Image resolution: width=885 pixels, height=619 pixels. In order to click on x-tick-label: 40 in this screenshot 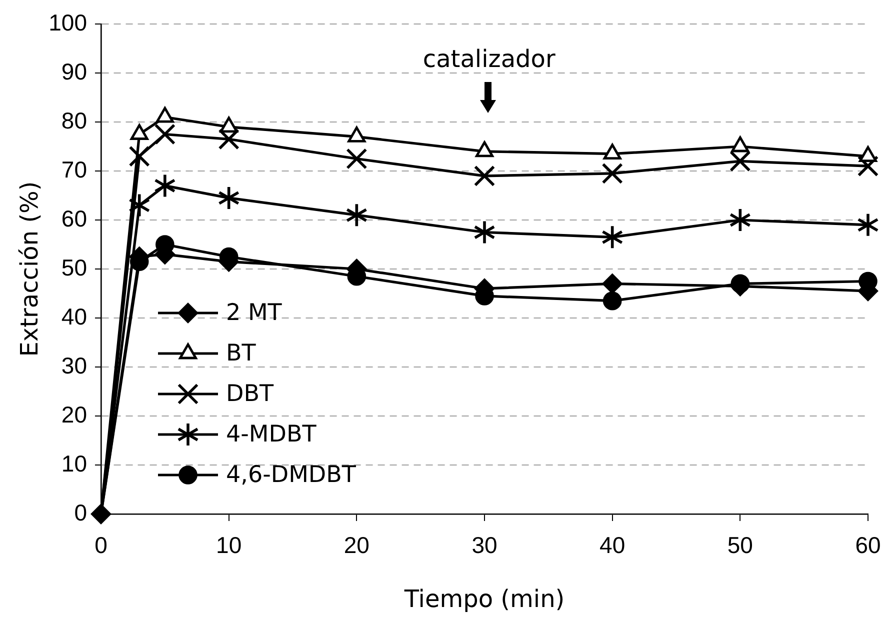, I will do `click(613, 545)`.